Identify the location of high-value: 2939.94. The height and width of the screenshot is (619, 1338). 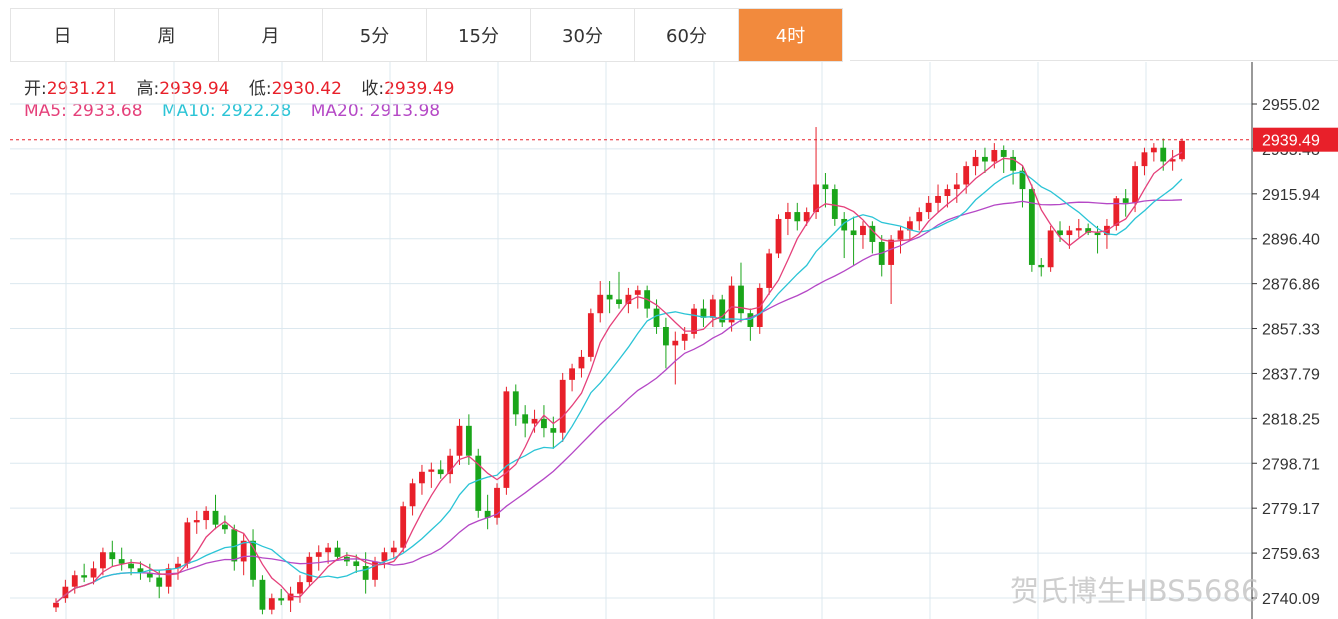
(194, 89).